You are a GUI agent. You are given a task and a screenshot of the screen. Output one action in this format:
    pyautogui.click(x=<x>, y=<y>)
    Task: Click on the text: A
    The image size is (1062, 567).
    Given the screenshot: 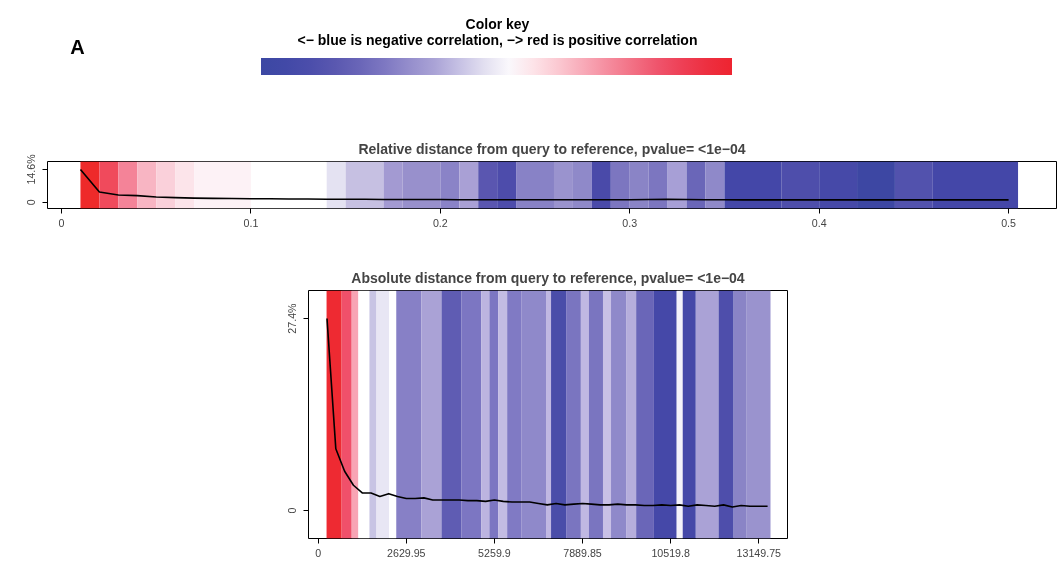 What is the action you would take?
    pyautogui.click(x=77, y=46)
    